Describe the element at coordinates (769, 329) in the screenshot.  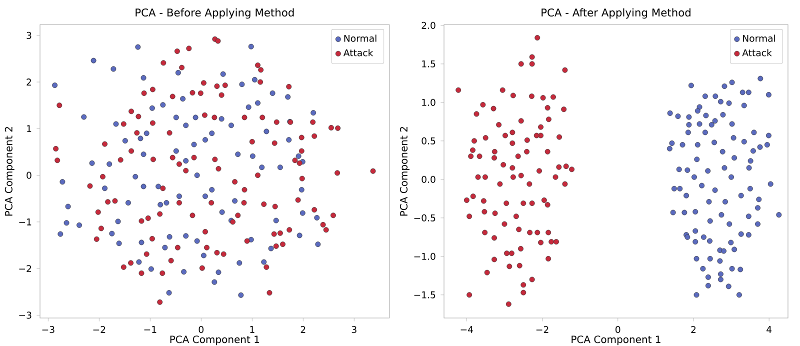
I see `x-tick-label: 4` at that location.